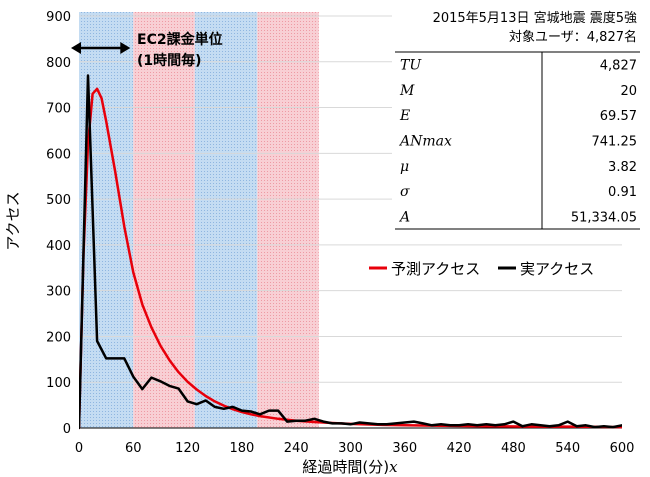 This screenshot has height=477, width=650. I want to click on ec2-annotation: EC2課金単位 (1時間毎), so click(147, 50).